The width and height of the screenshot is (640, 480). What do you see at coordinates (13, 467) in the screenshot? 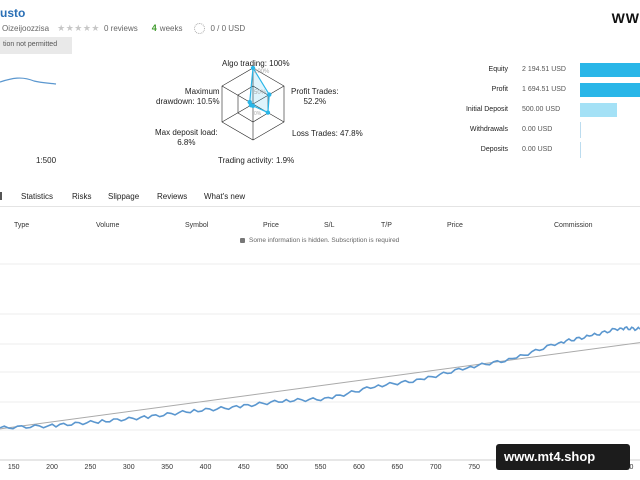
I see `x-tick-label: 150` at bounding box center [13, 467].